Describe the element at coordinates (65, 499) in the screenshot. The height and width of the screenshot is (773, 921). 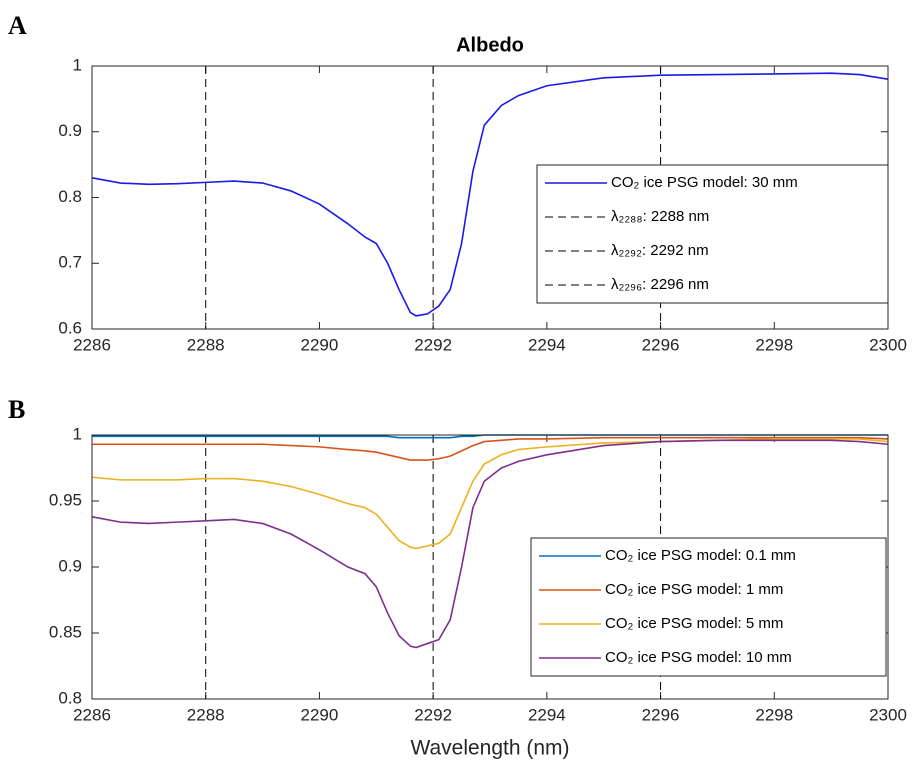
I see `y-tick-label: 0.95` at that location.